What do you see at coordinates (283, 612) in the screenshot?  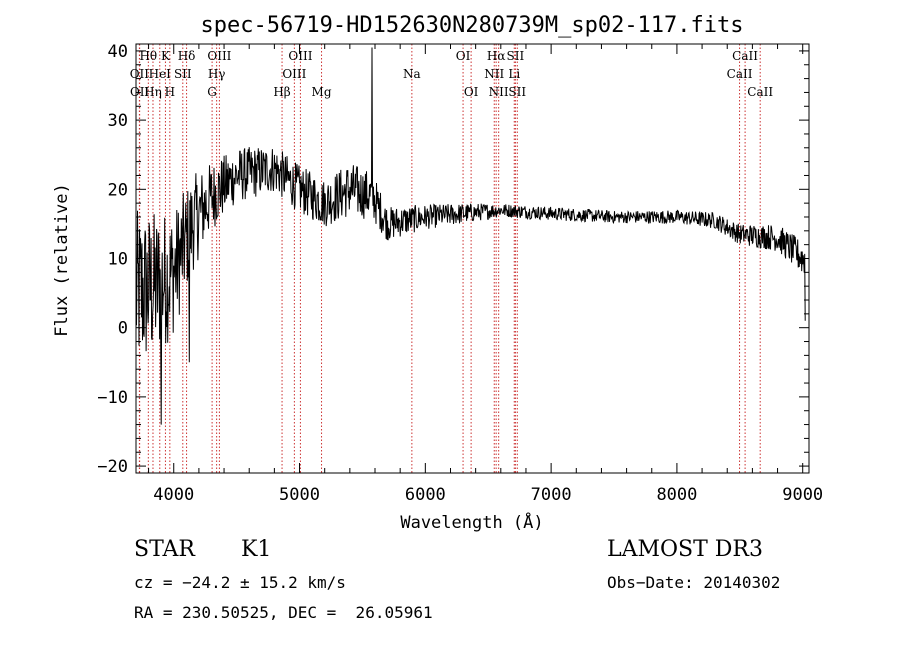 I see `ra-dec-coordinates: RA = 230.50525, DEC = 26.05961` at bounding box center [283, 612].